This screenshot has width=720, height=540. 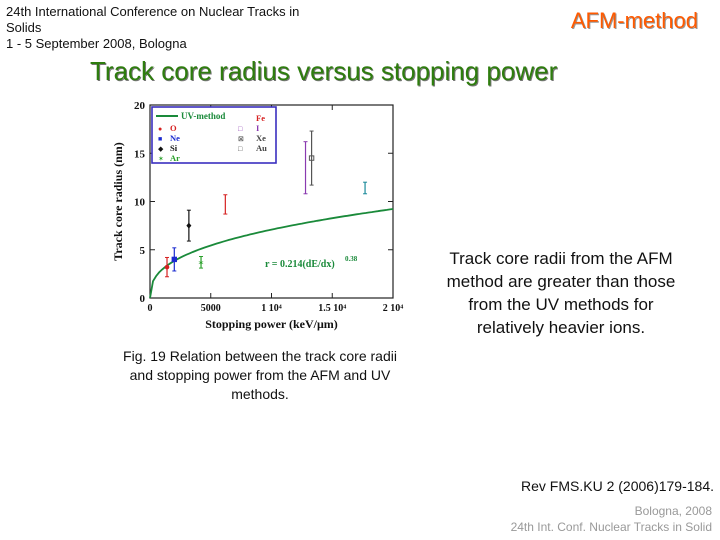 What do you see at coordinates (260, 118) in the screenshot?
I see `legend-label-fe: Fe` at bounding box center [260, 118].